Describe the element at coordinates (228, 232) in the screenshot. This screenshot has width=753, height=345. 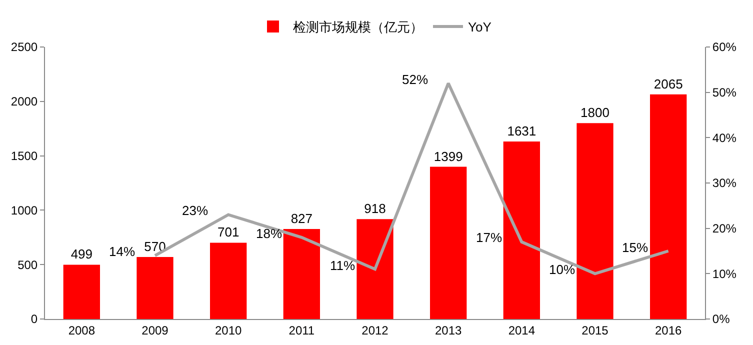
I see `data-label: 701` at that location.